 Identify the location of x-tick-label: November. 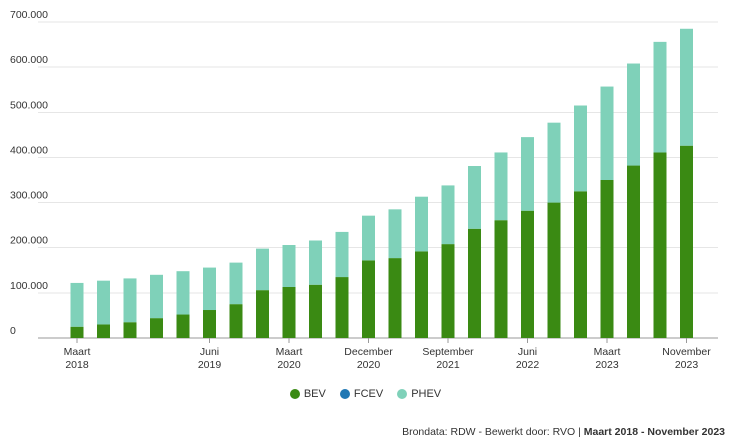
(686, 352).